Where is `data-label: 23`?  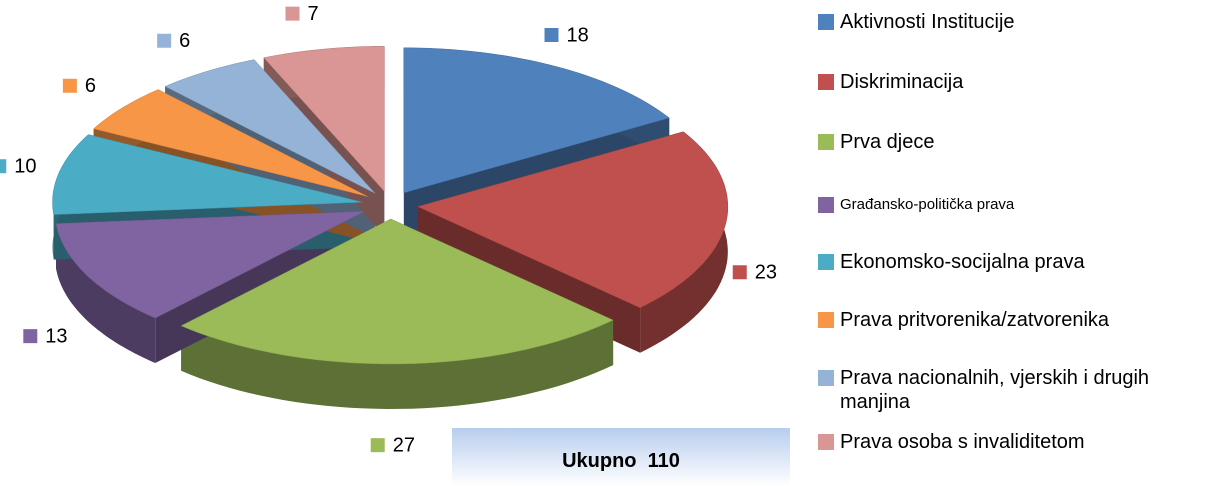
data-label: 23 is located at coordinates (766, 273).